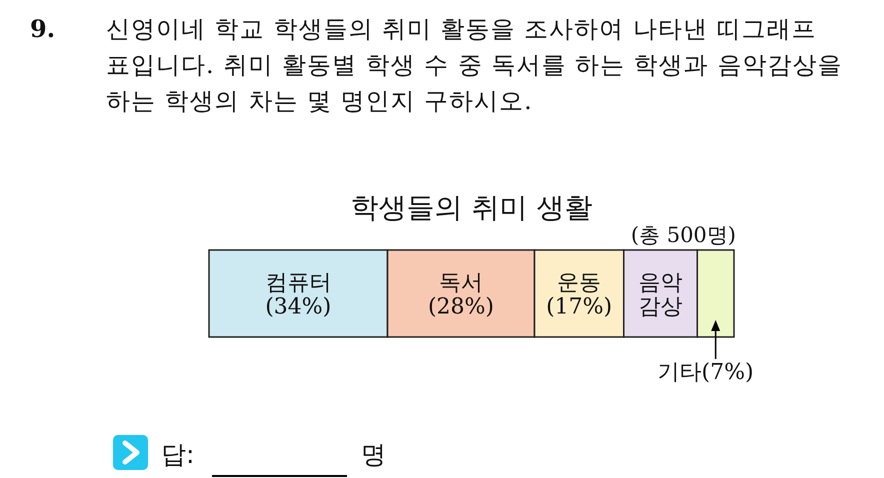 Image resolution: width=884 pixels, height=478 pixels. What do you see at coordinates (579, 307) in the screenshot?
I see `data-label: (17%)` at bounding box center [579, 307].